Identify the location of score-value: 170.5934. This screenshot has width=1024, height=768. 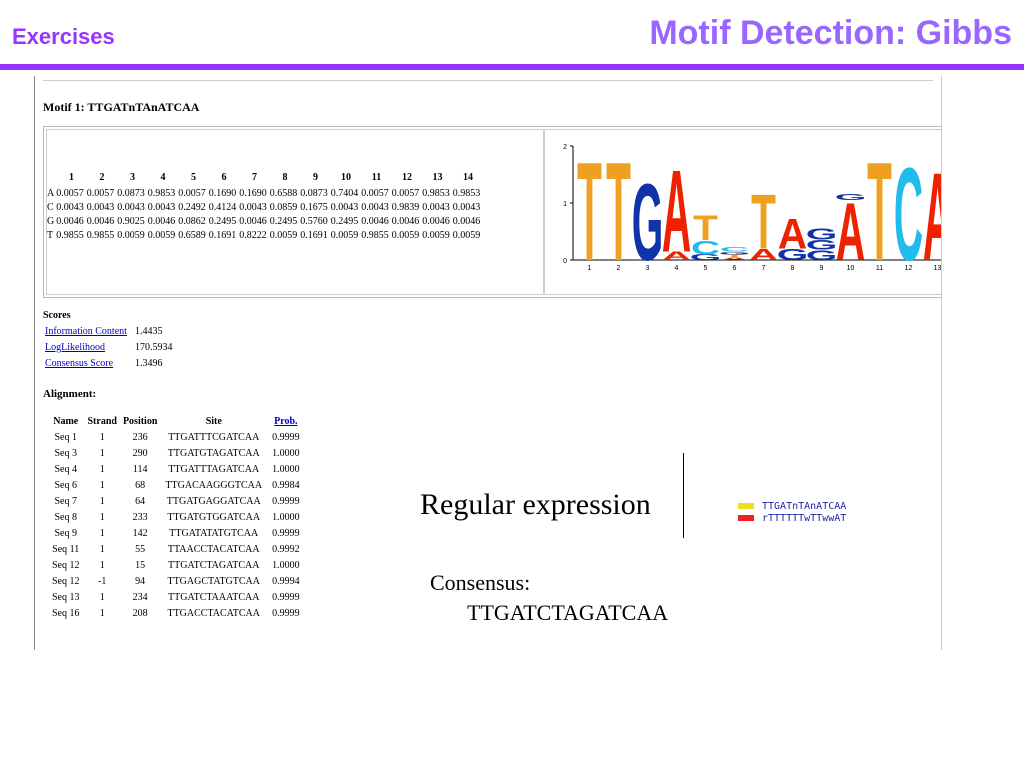
(154, 347).